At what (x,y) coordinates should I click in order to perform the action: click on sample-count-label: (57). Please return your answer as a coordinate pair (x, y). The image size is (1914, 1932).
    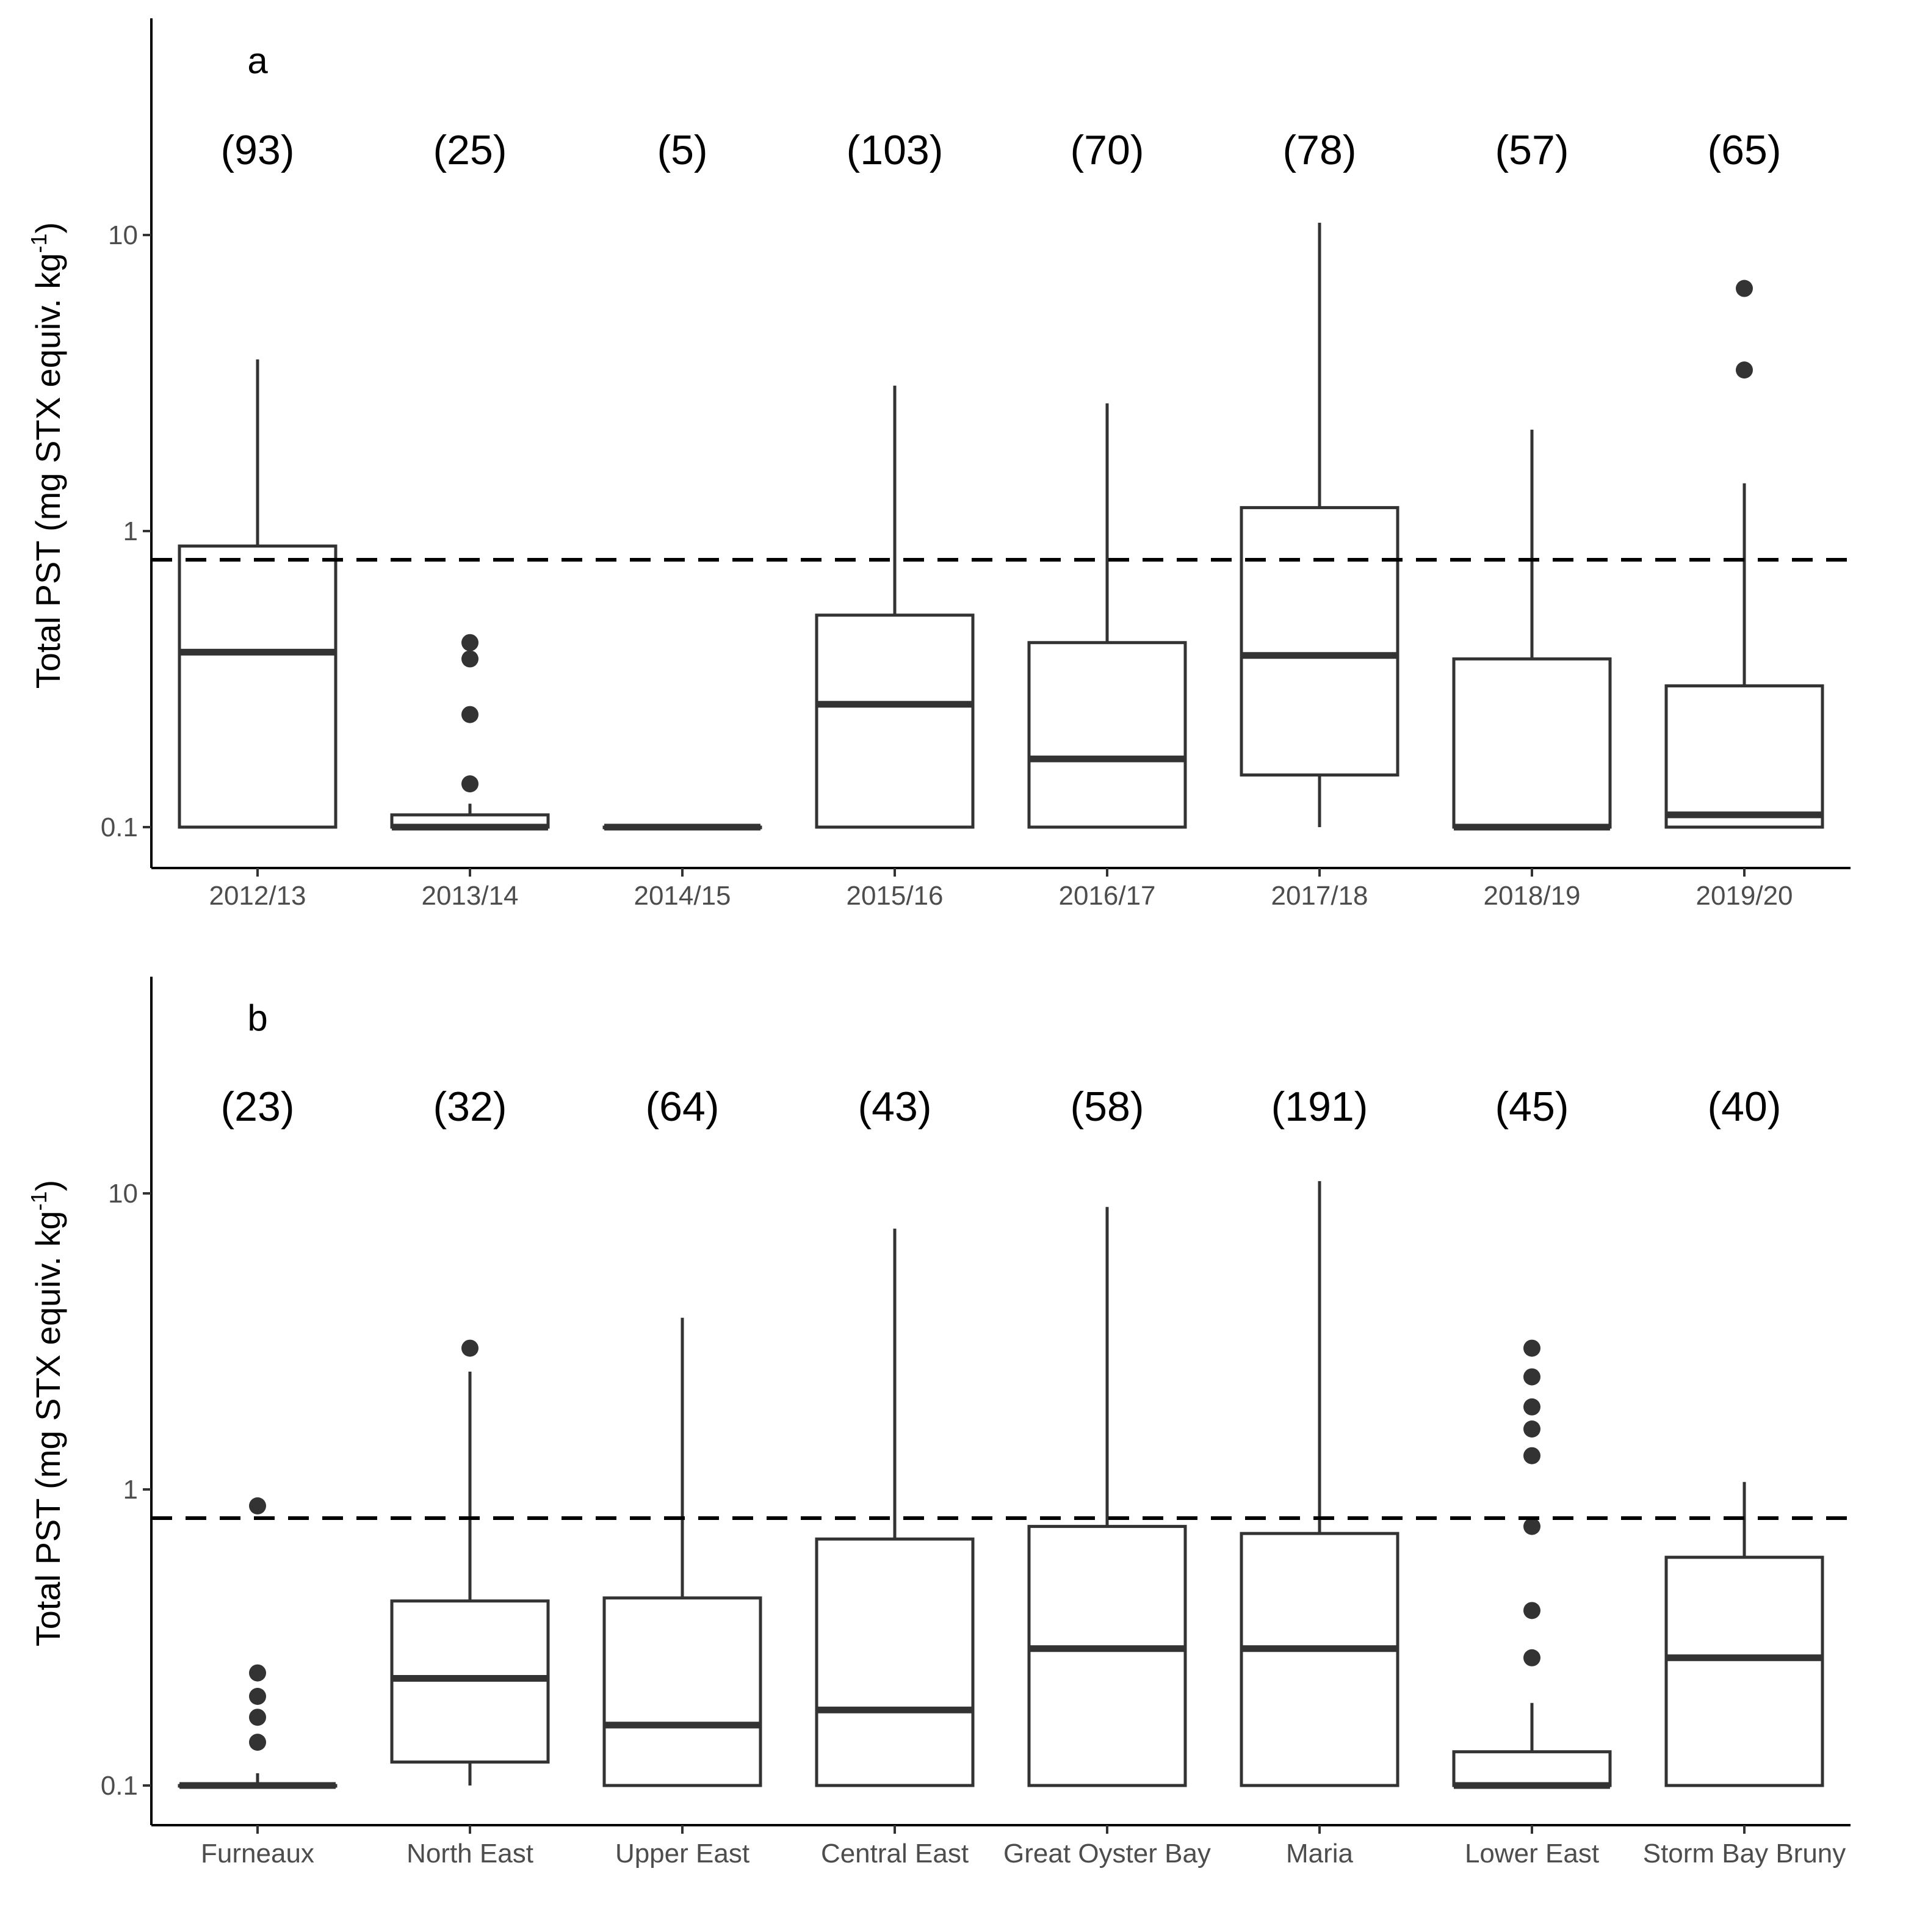
    Looking at the image, I should click on (1532, 150).